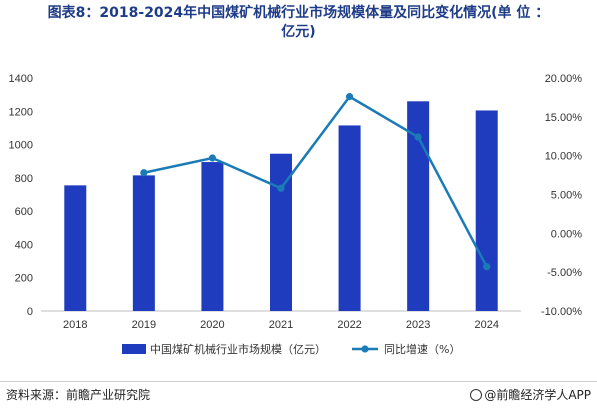  I want to click on legend-line-label: 同比增速（%）, so click(422, 349).